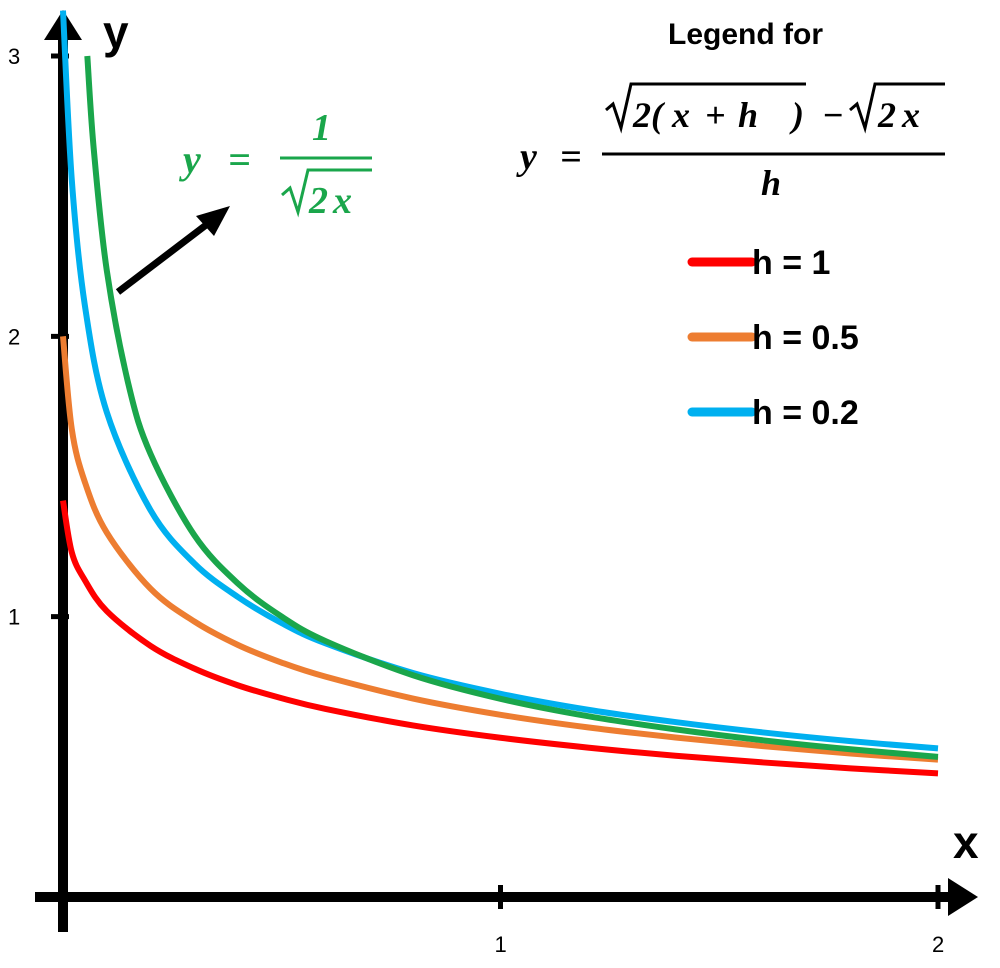 This screenshot has height=968, width=1000. What do you see at coordinates (805, 413) in the screenshot?
I see `legend-label: h = 0.2` at bounding box center [805, 413].